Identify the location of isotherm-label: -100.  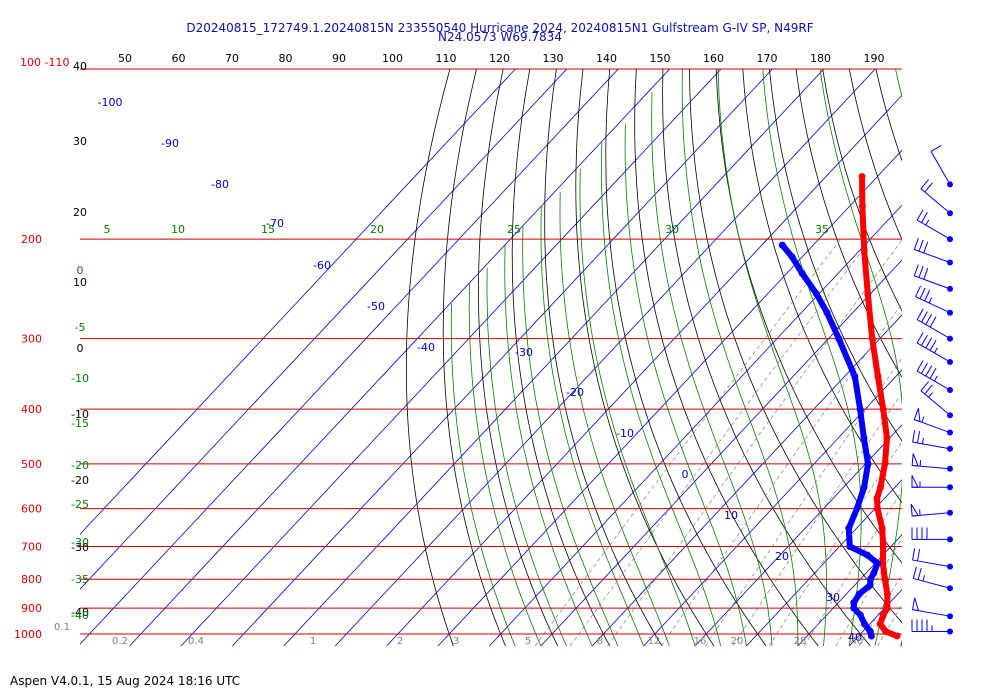
(110, 102).